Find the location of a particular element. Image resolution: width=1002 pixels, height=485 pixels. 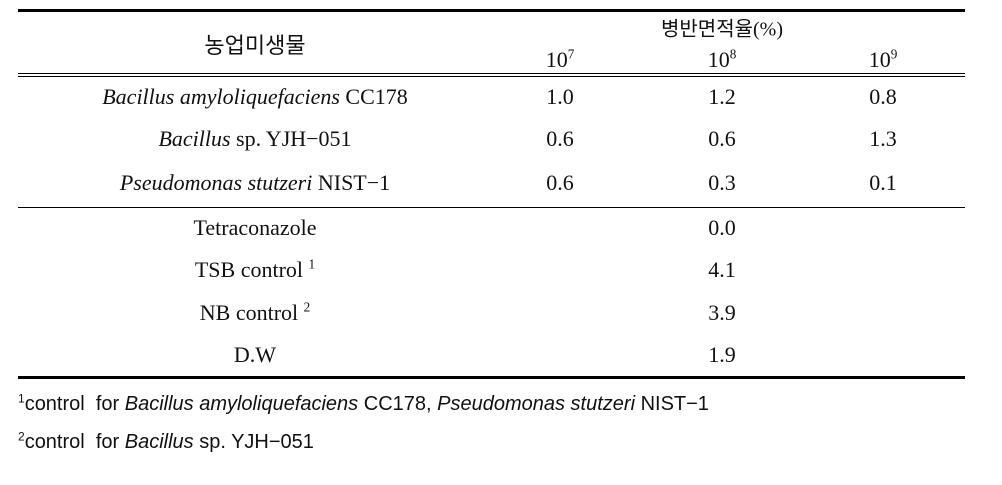

dose-header: 108 is located at coordinates (722, 60).